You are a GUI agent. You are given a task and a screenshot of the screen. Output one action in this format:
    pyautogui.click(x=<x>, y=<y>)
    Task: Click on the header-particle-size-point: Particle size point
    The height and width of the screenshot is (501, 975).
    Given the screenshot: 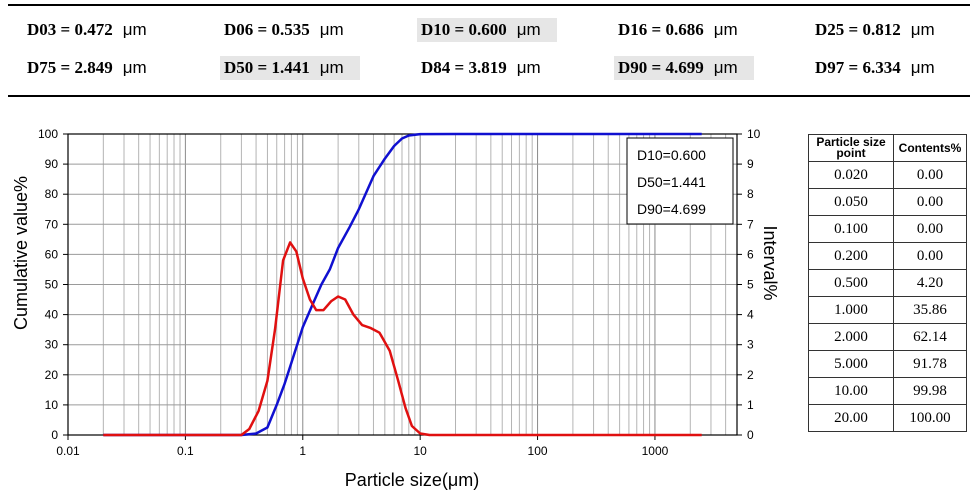 What is the action you would take?
    pyautogui.click(x=851, y=148)
    